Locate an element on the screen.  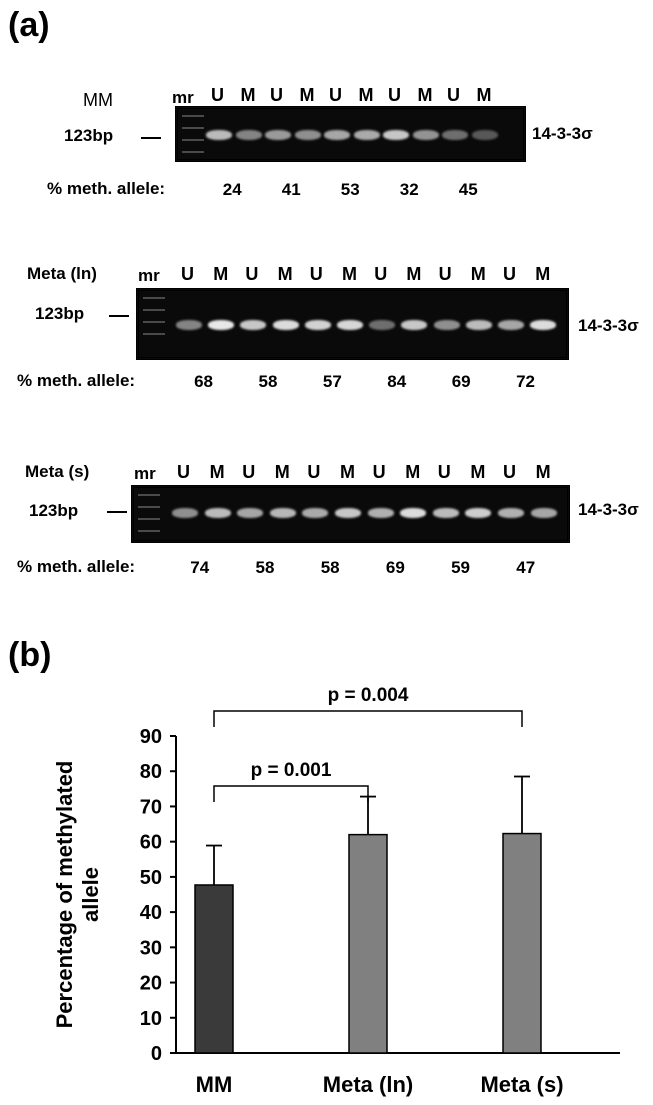
y-tick-label: 0 is located at coordinates (156, 1054).